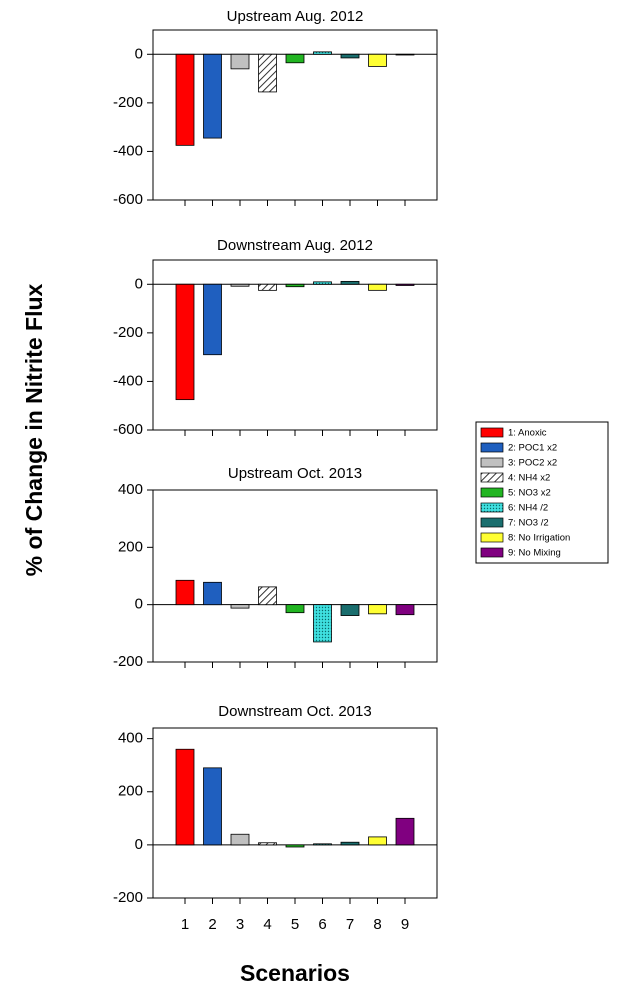 The height and width of the screenshot is (992, 624). Describe the element at coordinates (185, 924) in the screenshot. I see `x-tick-label: 1` at that location.